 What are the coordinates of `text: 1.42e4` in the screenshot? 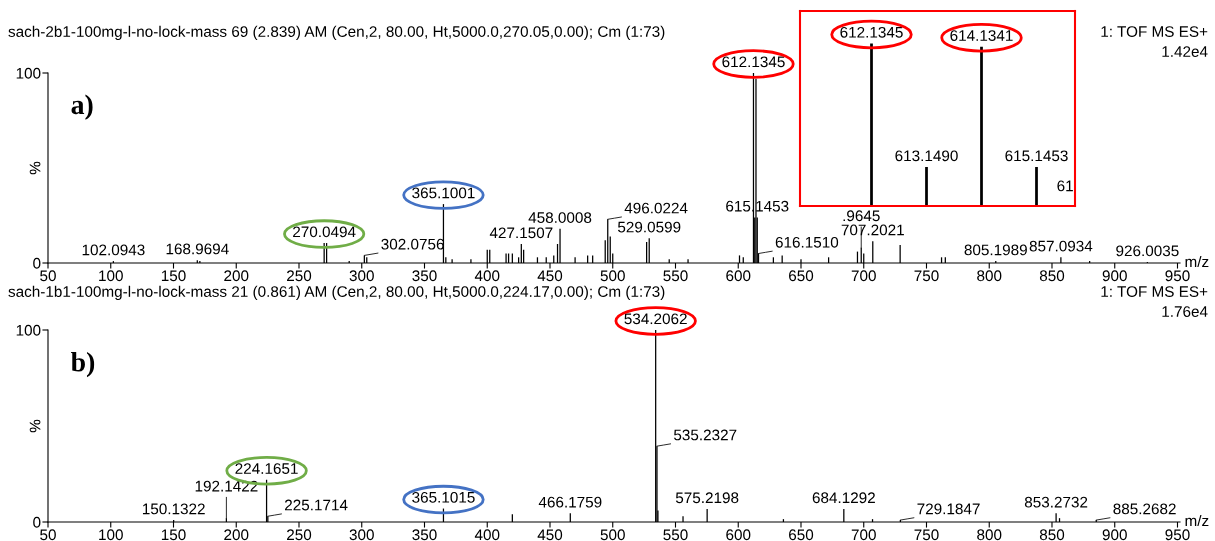 It's located at (1185, 51).